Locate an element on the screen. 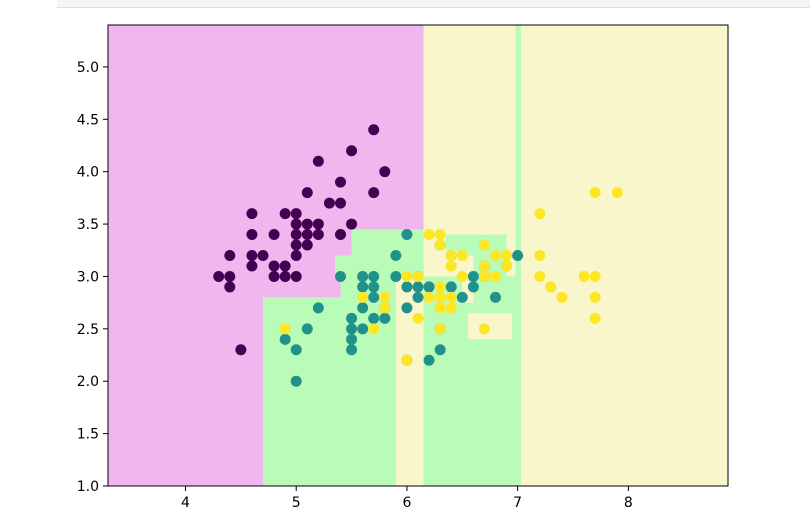  y-tick-label: 2.0 is located at coordinates (88, 382).